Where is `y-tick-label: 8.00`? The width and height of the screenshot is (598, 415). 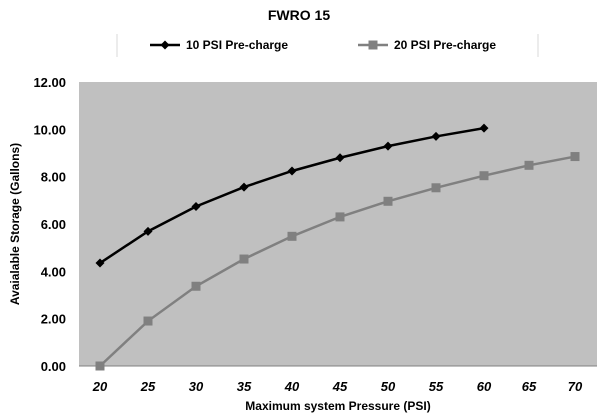
y-tick-label: 8.00 is located at coordinates (53, 177).